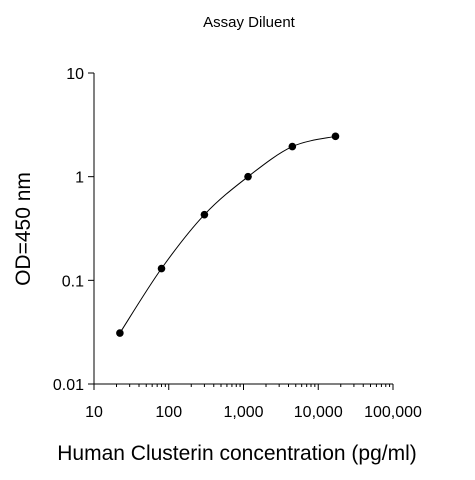 The width and height of the screenshot is (475, 480). What do you see at coordinates (236, 453) in the screenshot?
I see `x-axis-label: Human Clusterin concentration (pg/ml)` at bounding box center [236, 453].